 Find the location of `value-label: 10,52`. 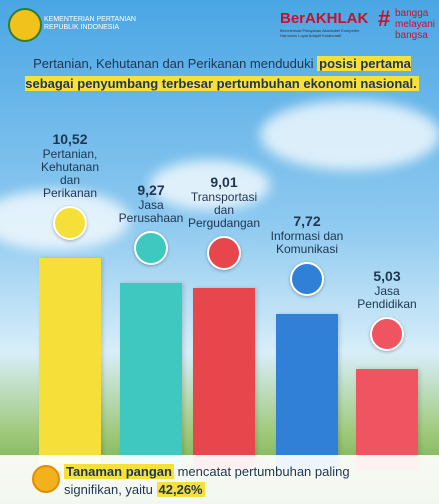

value-label: 10,52 is located at coordinates (70, 139).